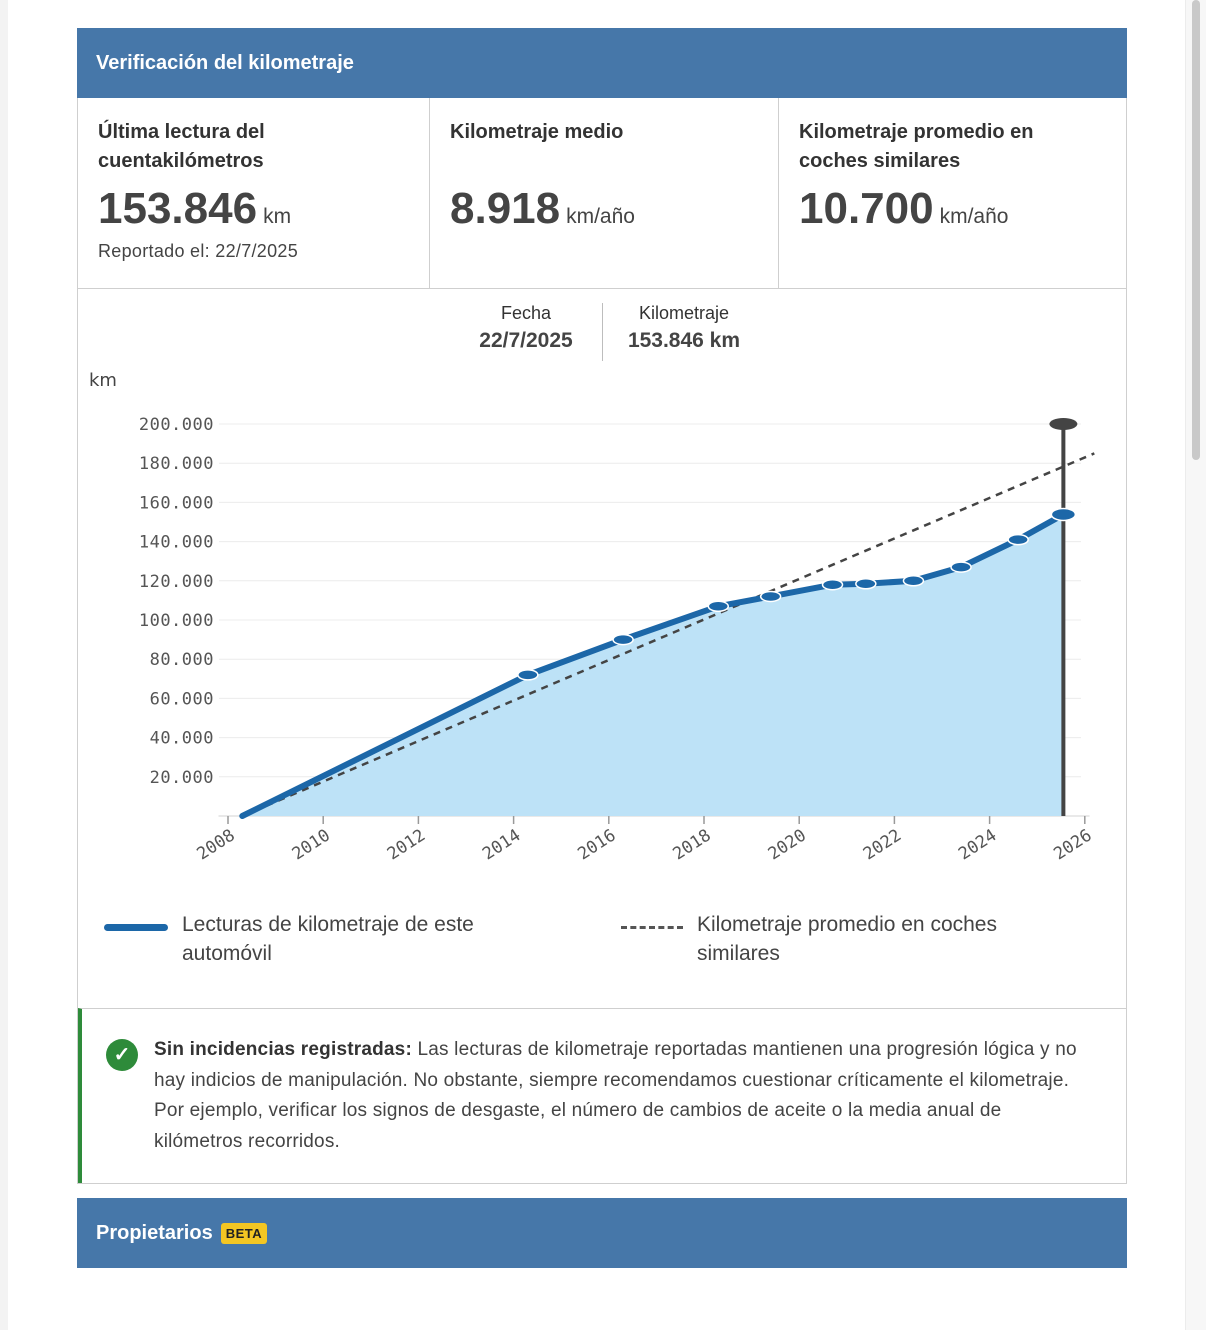  Describe the element at coordinates (596, 844) in the screenshot. I see `x-tick-label: 2016` at that location.